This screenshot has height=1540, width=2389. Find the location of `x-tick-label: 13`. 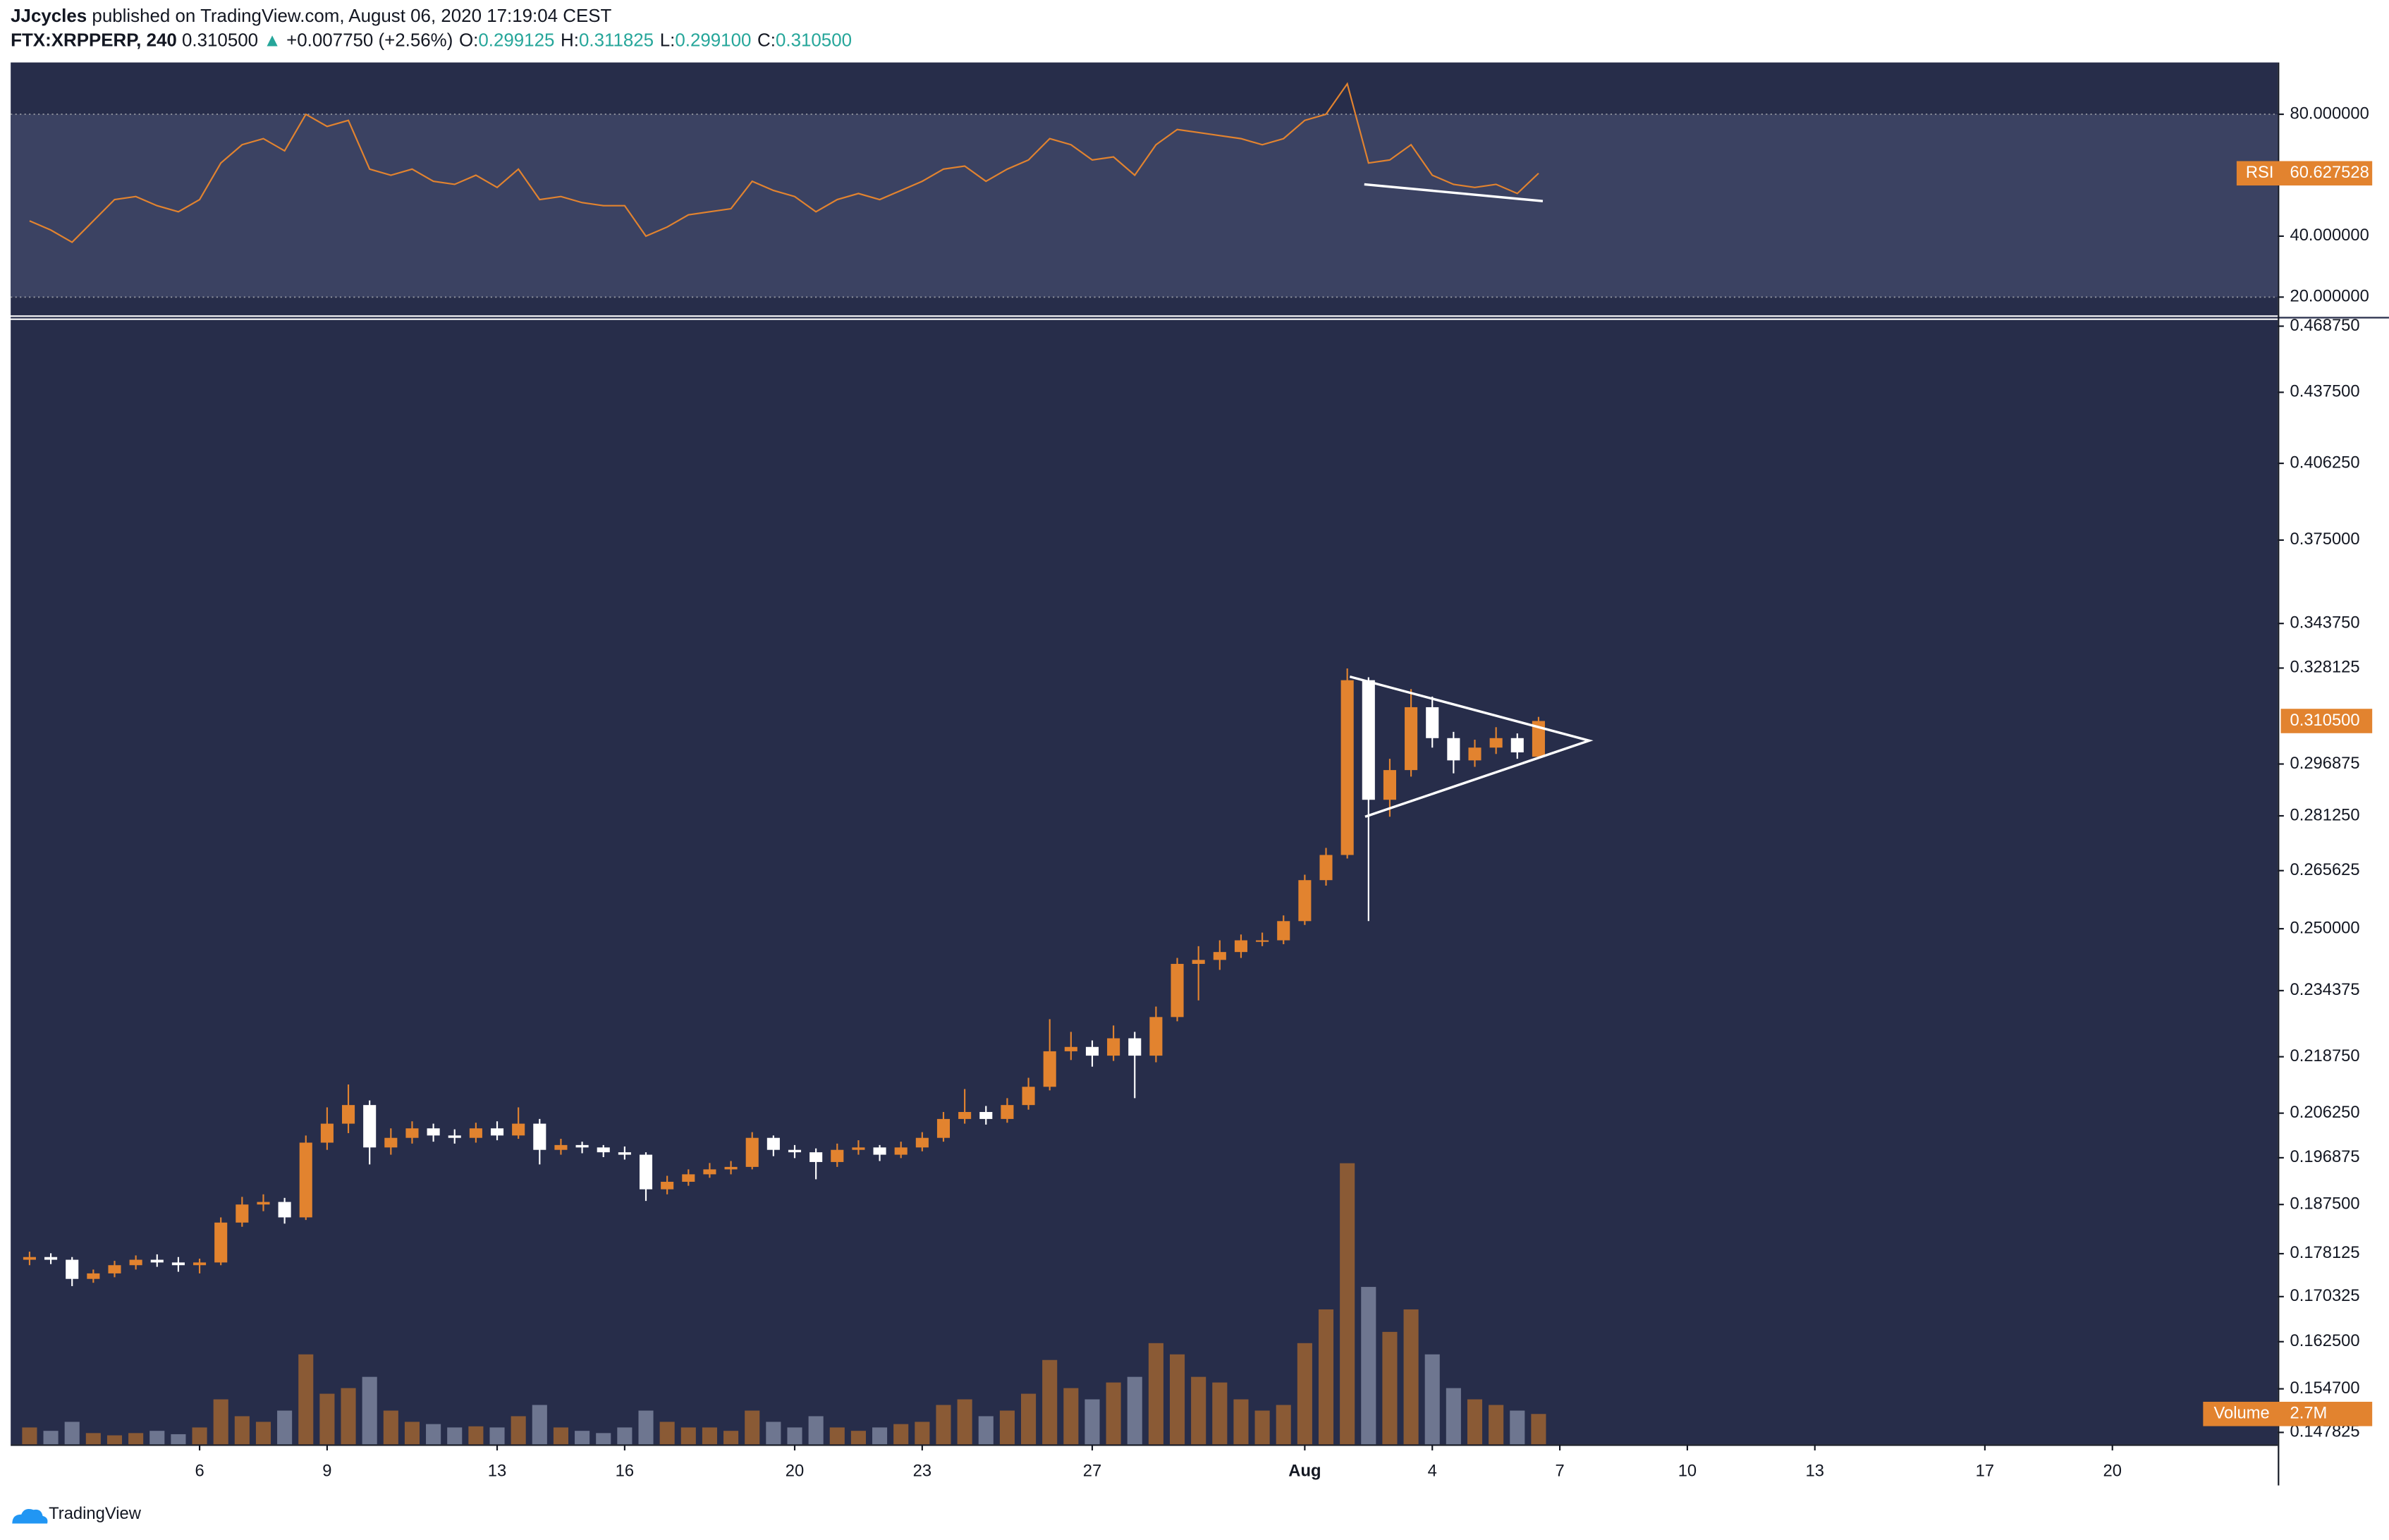

x-tick-label: 13 is located at coordinates (1815, 1471).